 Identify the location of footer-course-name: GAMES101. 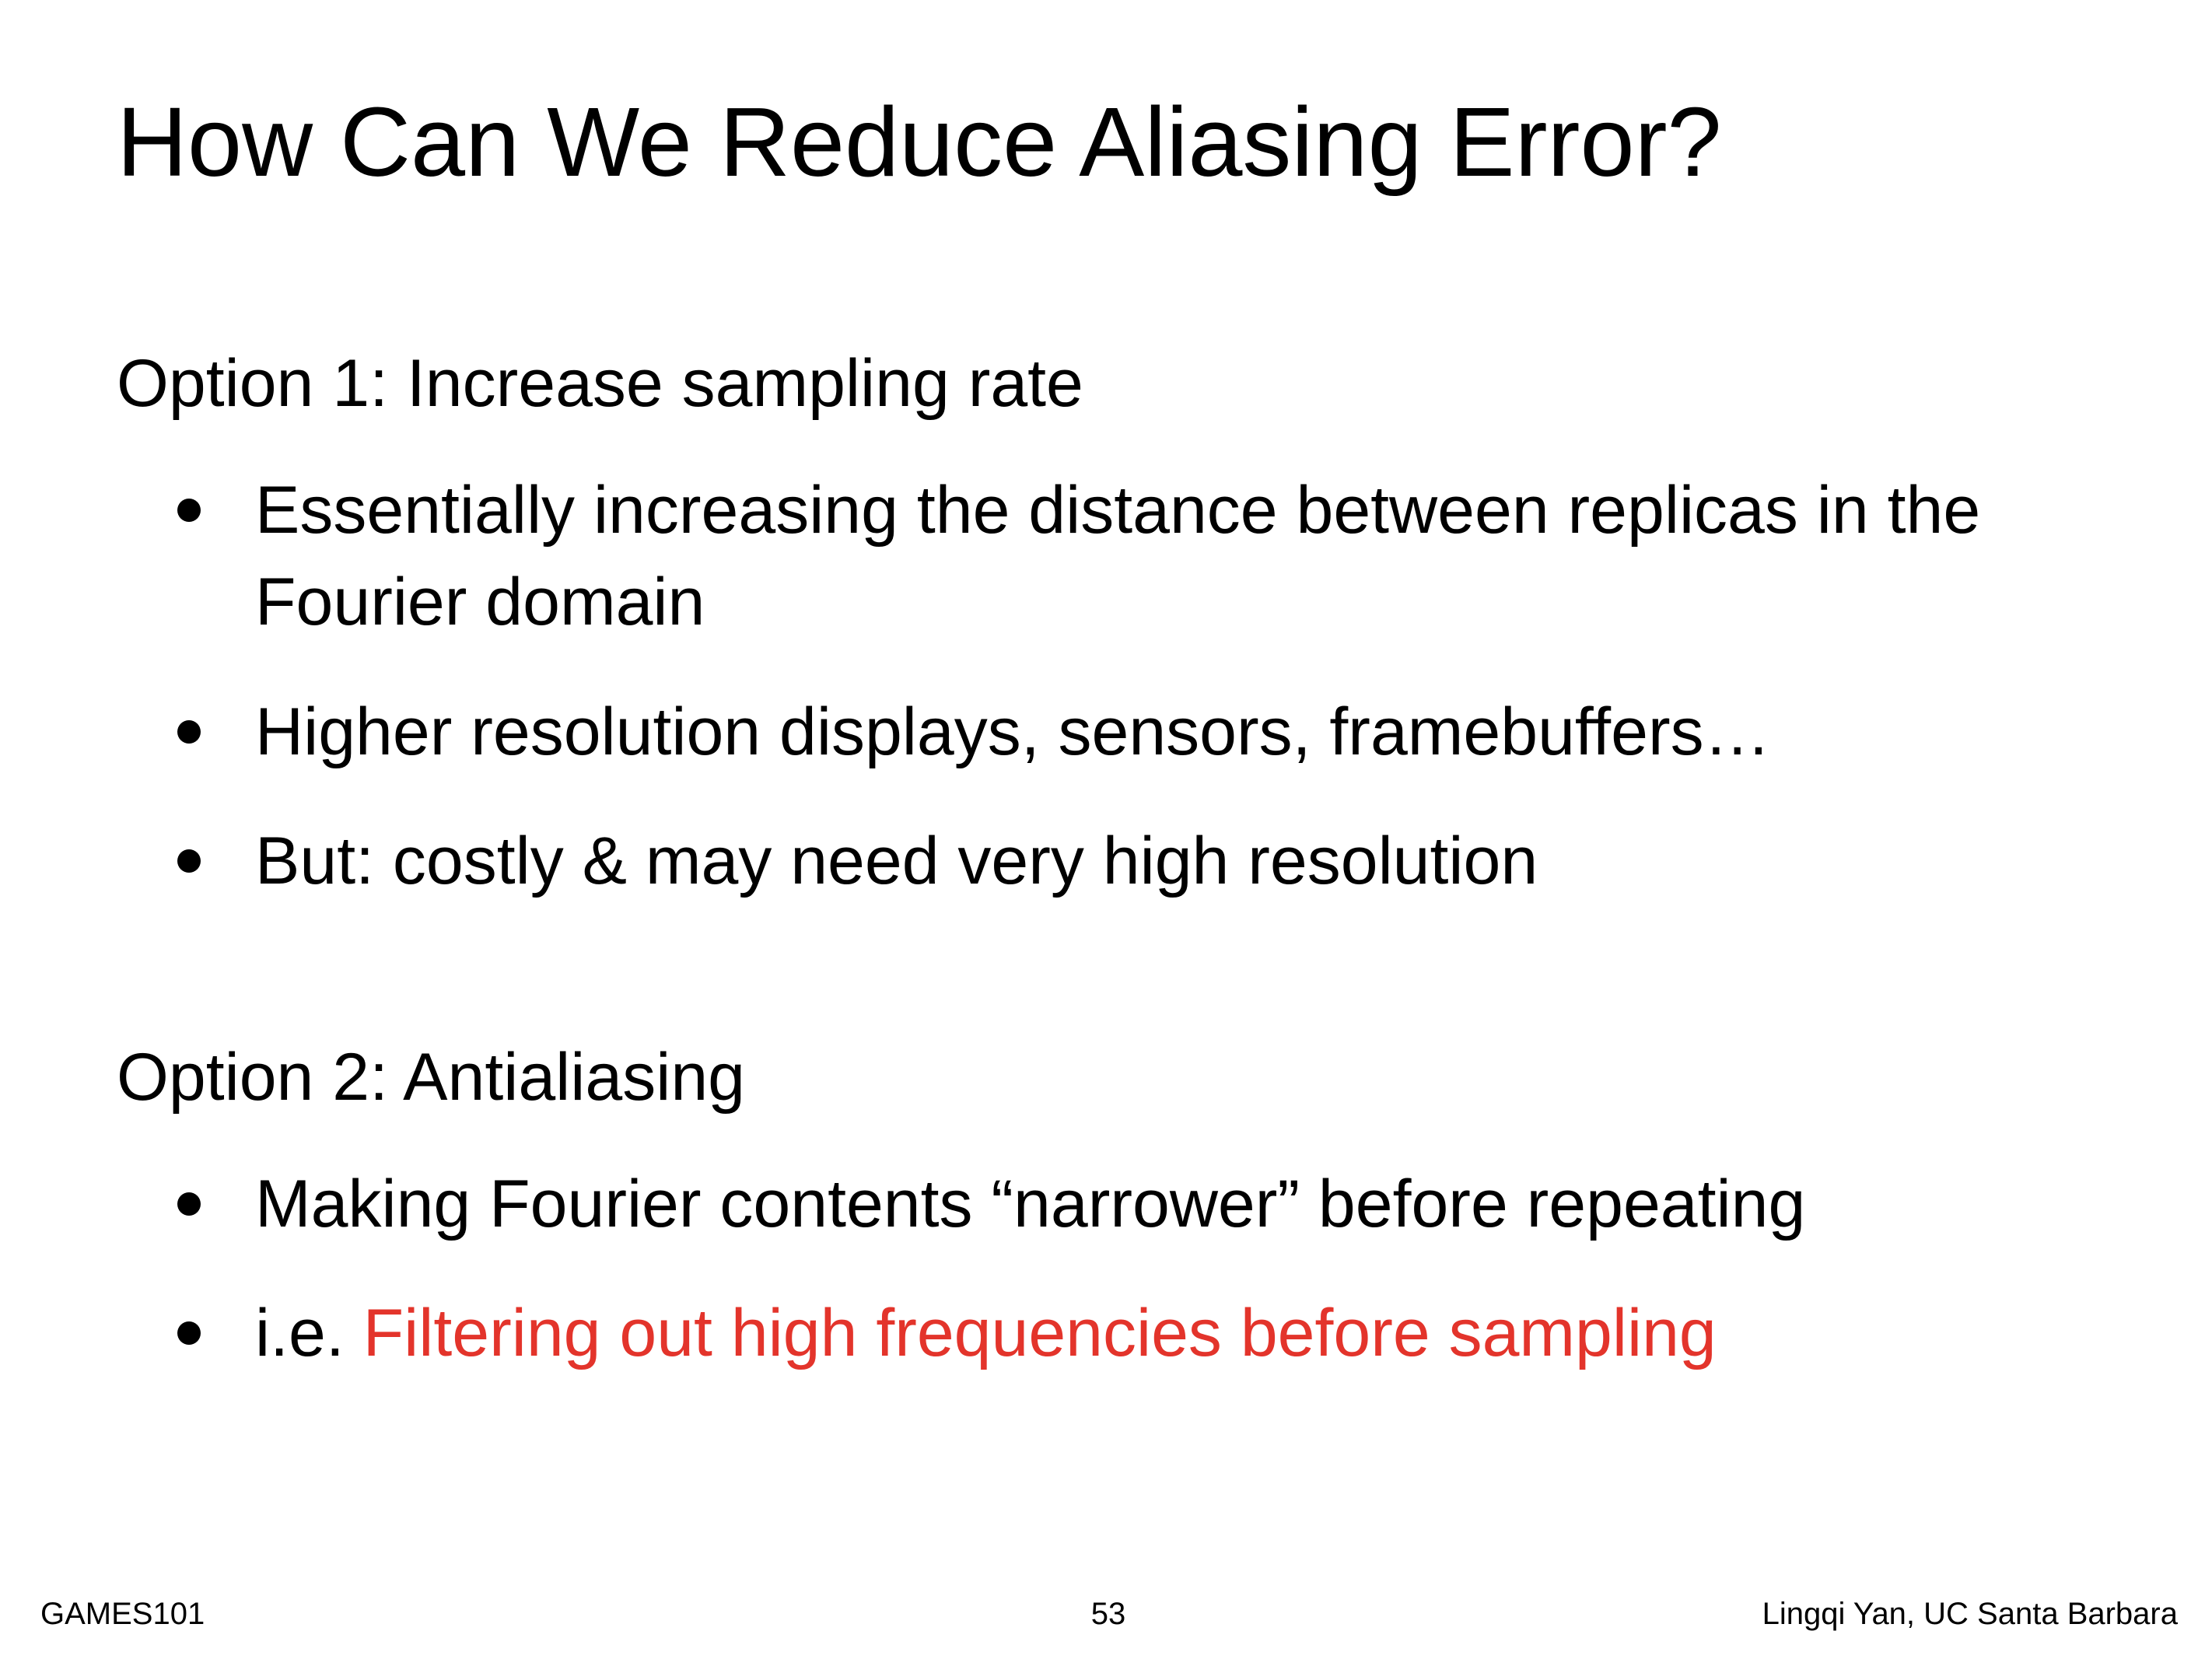
(122, 1614).